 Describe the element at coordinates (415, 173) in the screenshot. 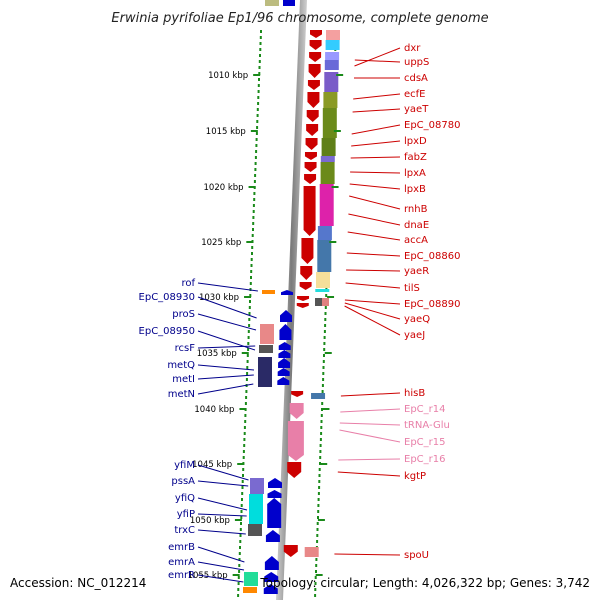

I see `gene-label-right: lpxA` at that location.